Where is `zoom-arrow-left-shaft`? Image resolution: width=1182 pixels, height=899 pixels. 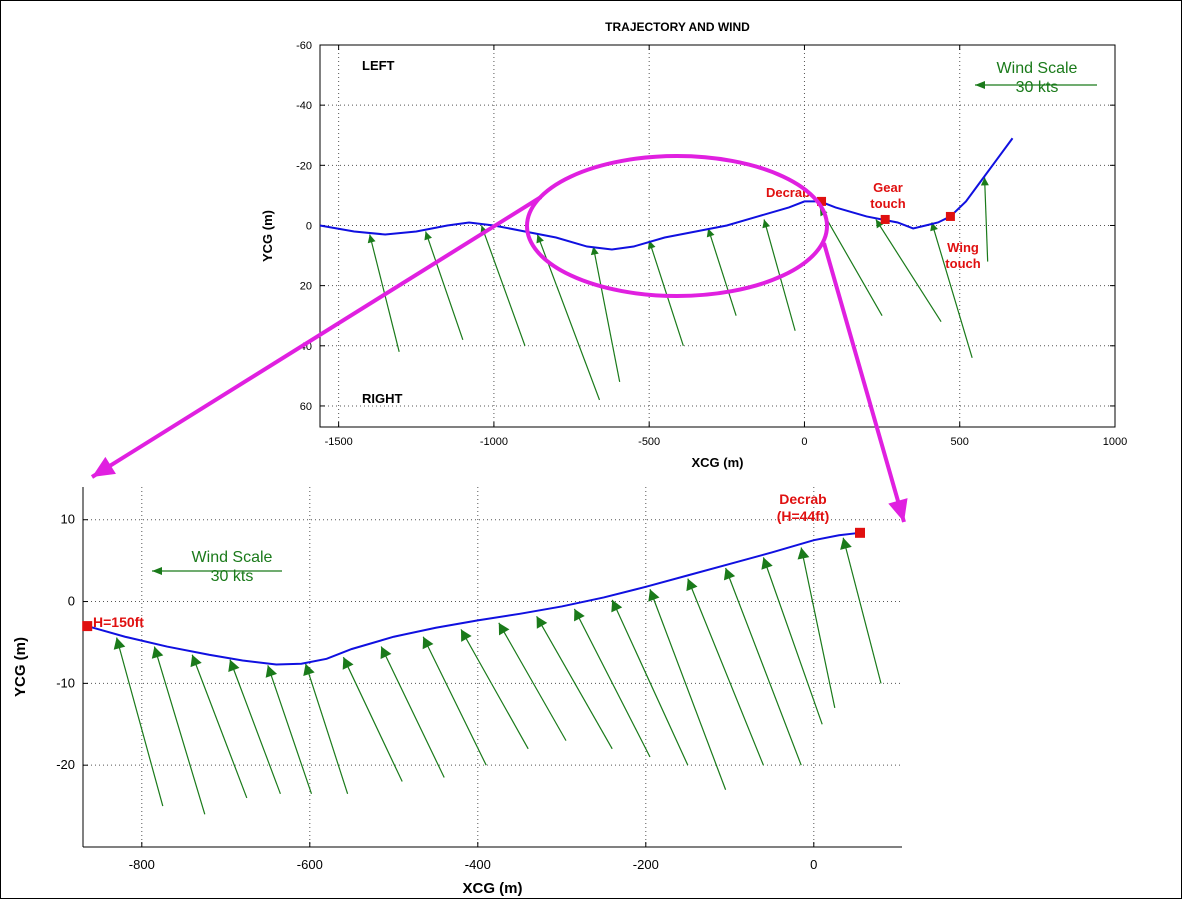
zoom-arrow-left-shaft is located at coordinates (316, 337).